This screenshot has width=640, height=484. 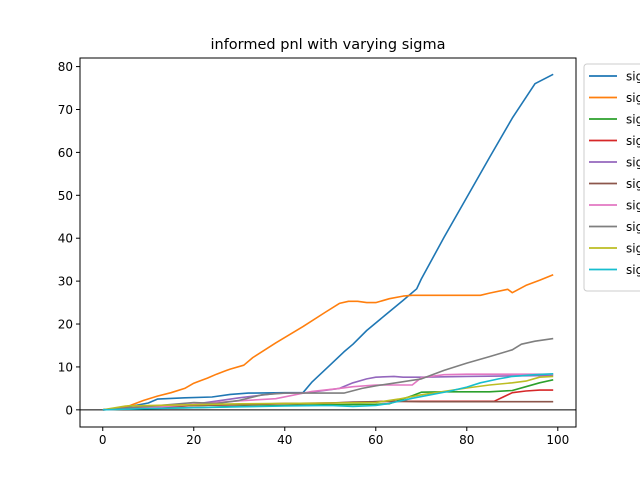 What do you see at coordinates (193, 440) in the screenshot?
I see `x-tick-label: 20` at bounding box center [193, 440].